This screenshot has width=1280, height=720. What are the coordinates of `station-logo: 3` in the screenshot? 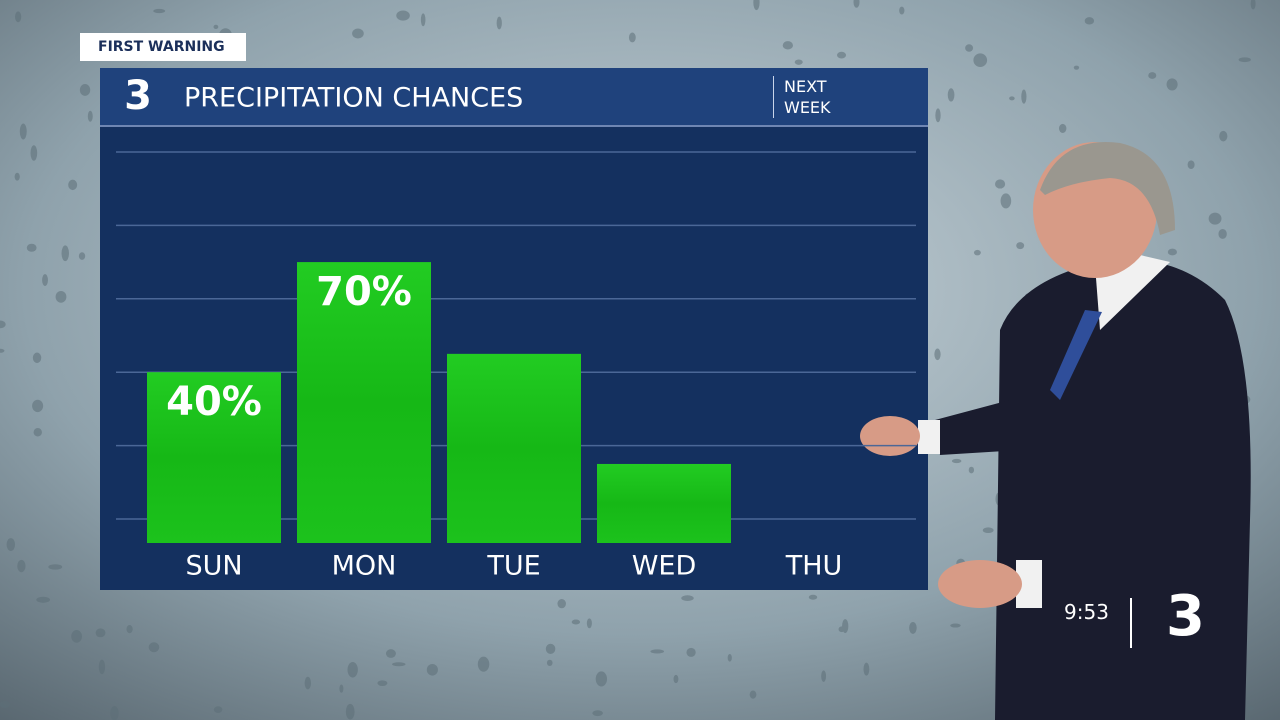 It's located at (138, 96).